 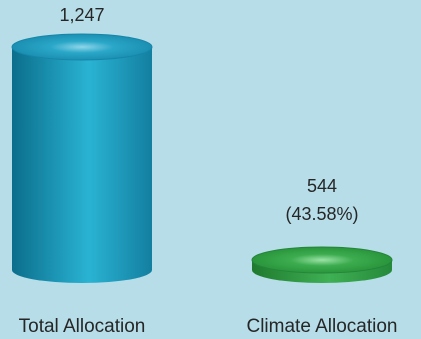 What do you see at coordinates (322, 260) in the screenshot?
I see `bar-climate-top` at bounding box center [322, 260].